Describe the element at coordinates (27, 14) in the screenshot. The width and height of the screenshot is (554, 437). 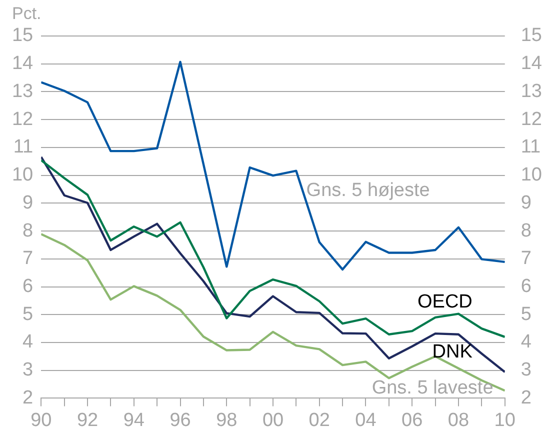
I see `y-axis-title: Pct.` at that location.